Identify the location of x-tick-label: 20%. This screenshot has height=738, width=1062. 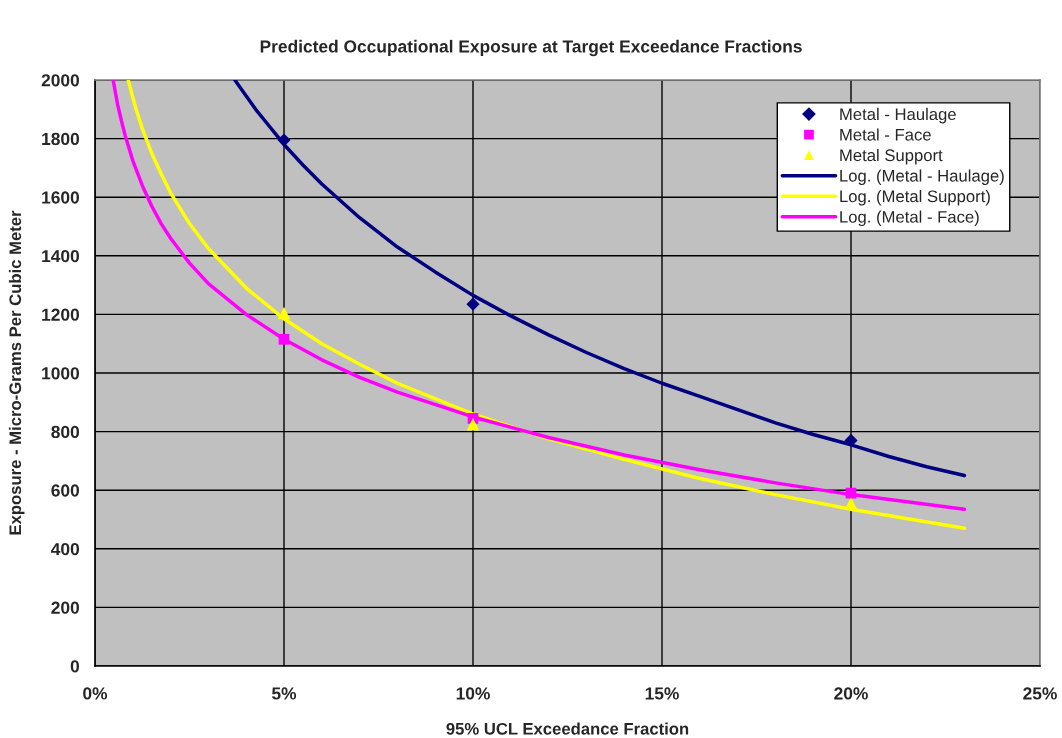
(851, 693).